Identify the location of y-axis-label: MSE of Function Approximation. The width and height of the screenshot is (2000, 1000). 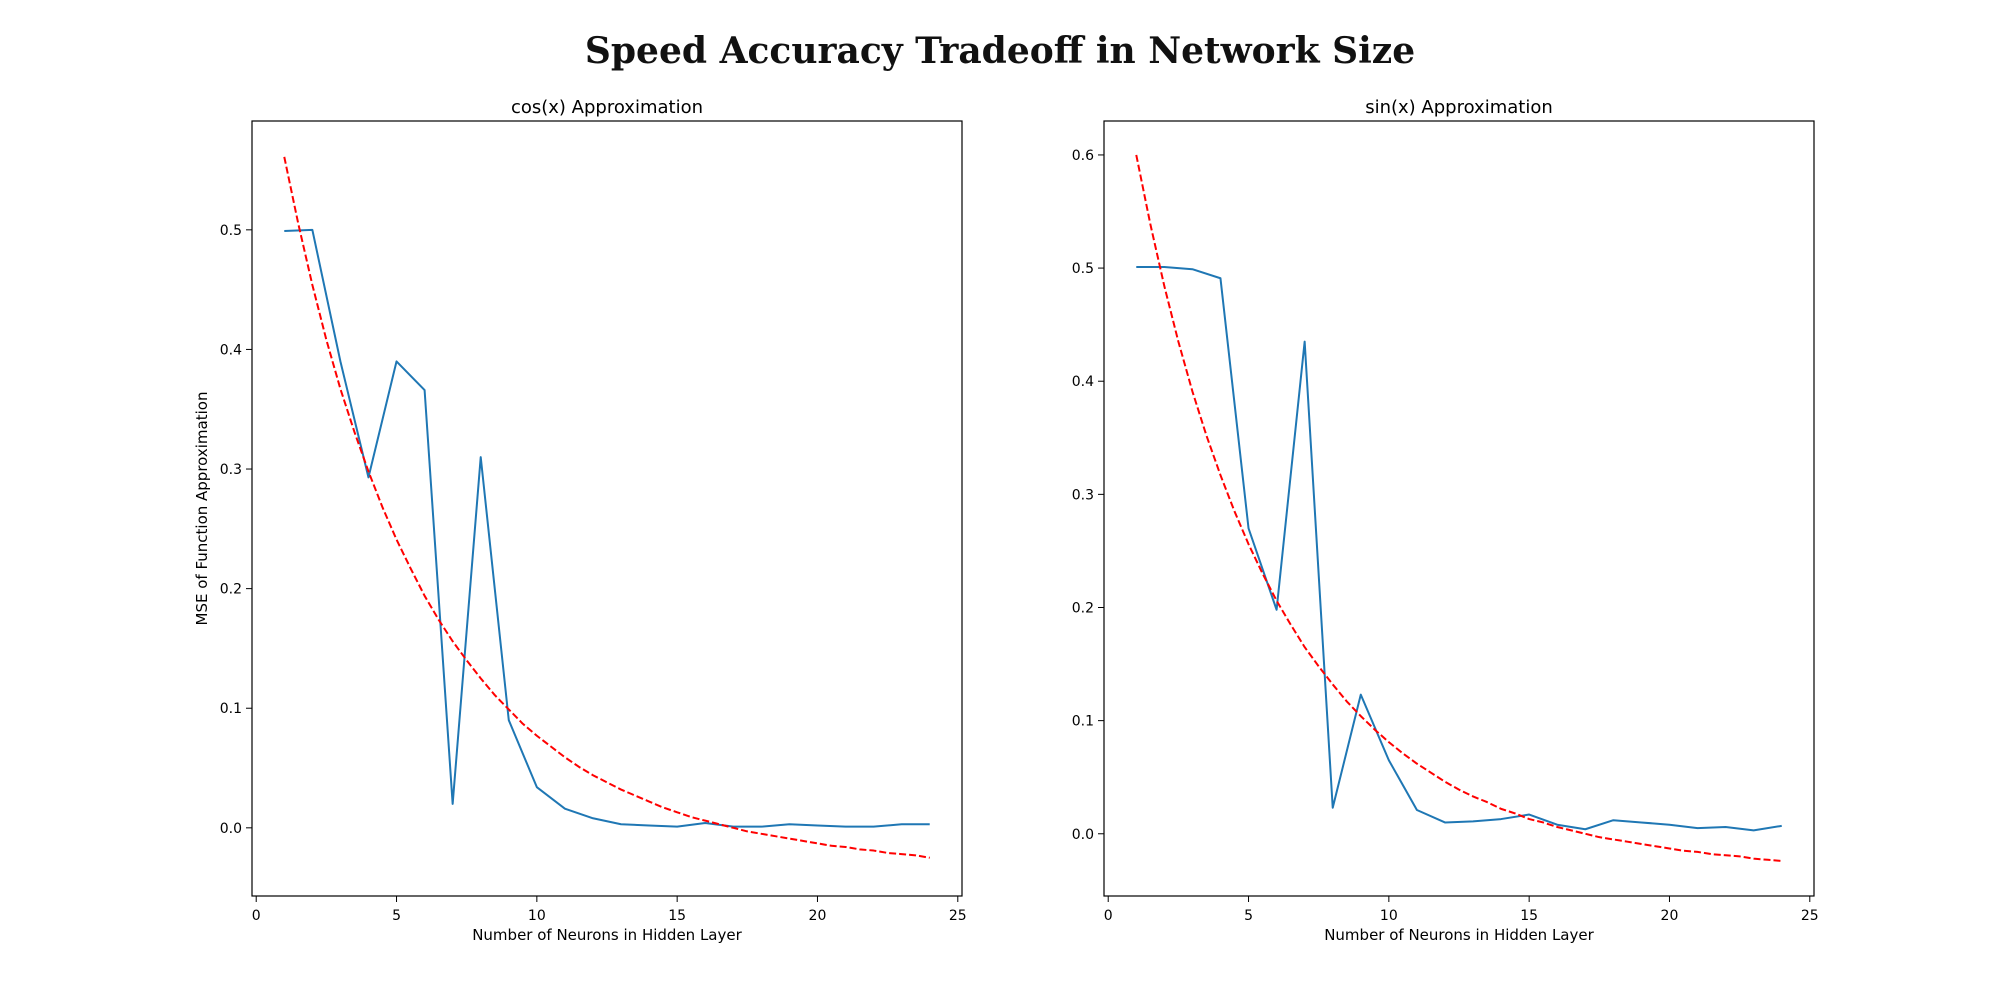
(202, 509).